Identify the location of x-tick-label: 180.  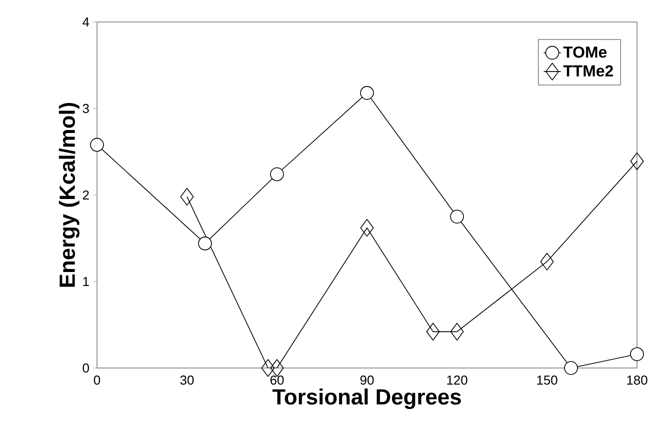
(637, 380).